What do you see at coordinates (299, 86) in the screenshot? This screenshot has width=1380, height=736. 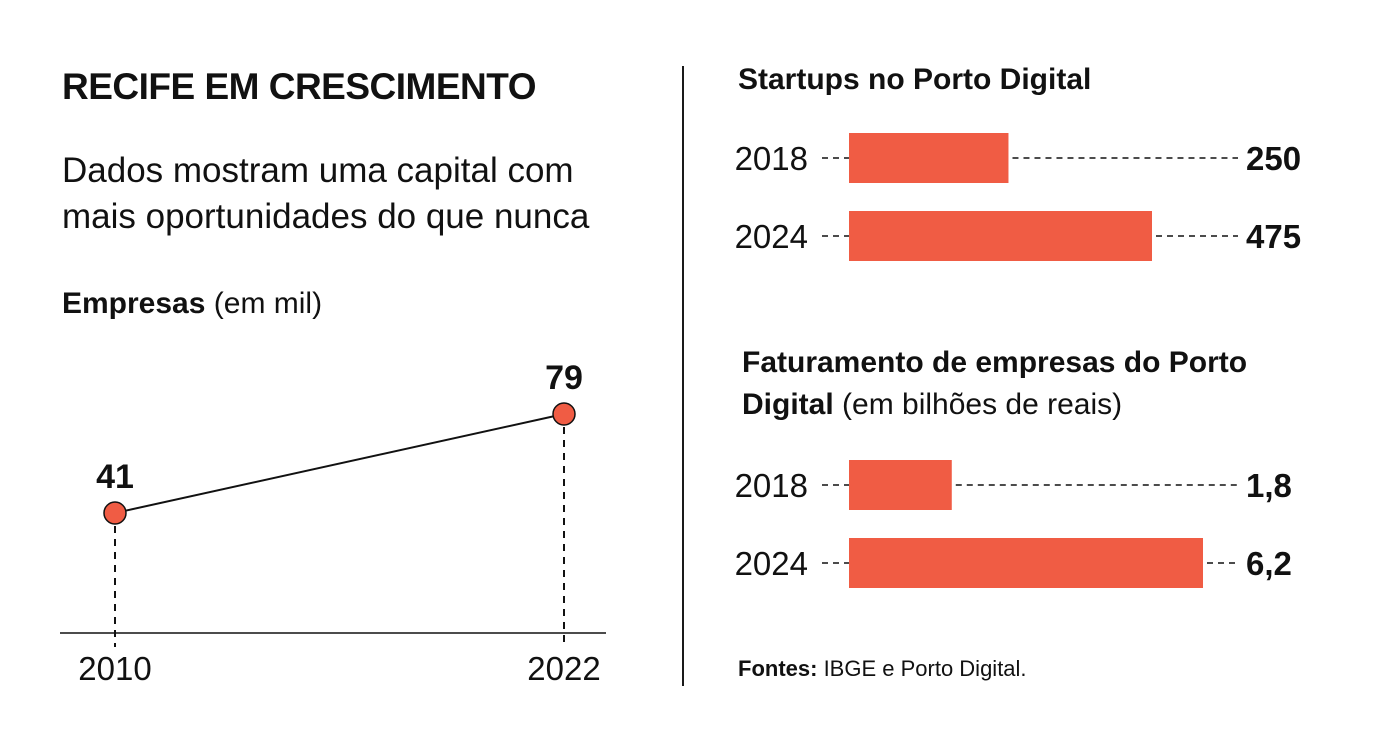 I see `page-title: RECIFE EM CRESCIMENTO` at bounding box center [299, 86].